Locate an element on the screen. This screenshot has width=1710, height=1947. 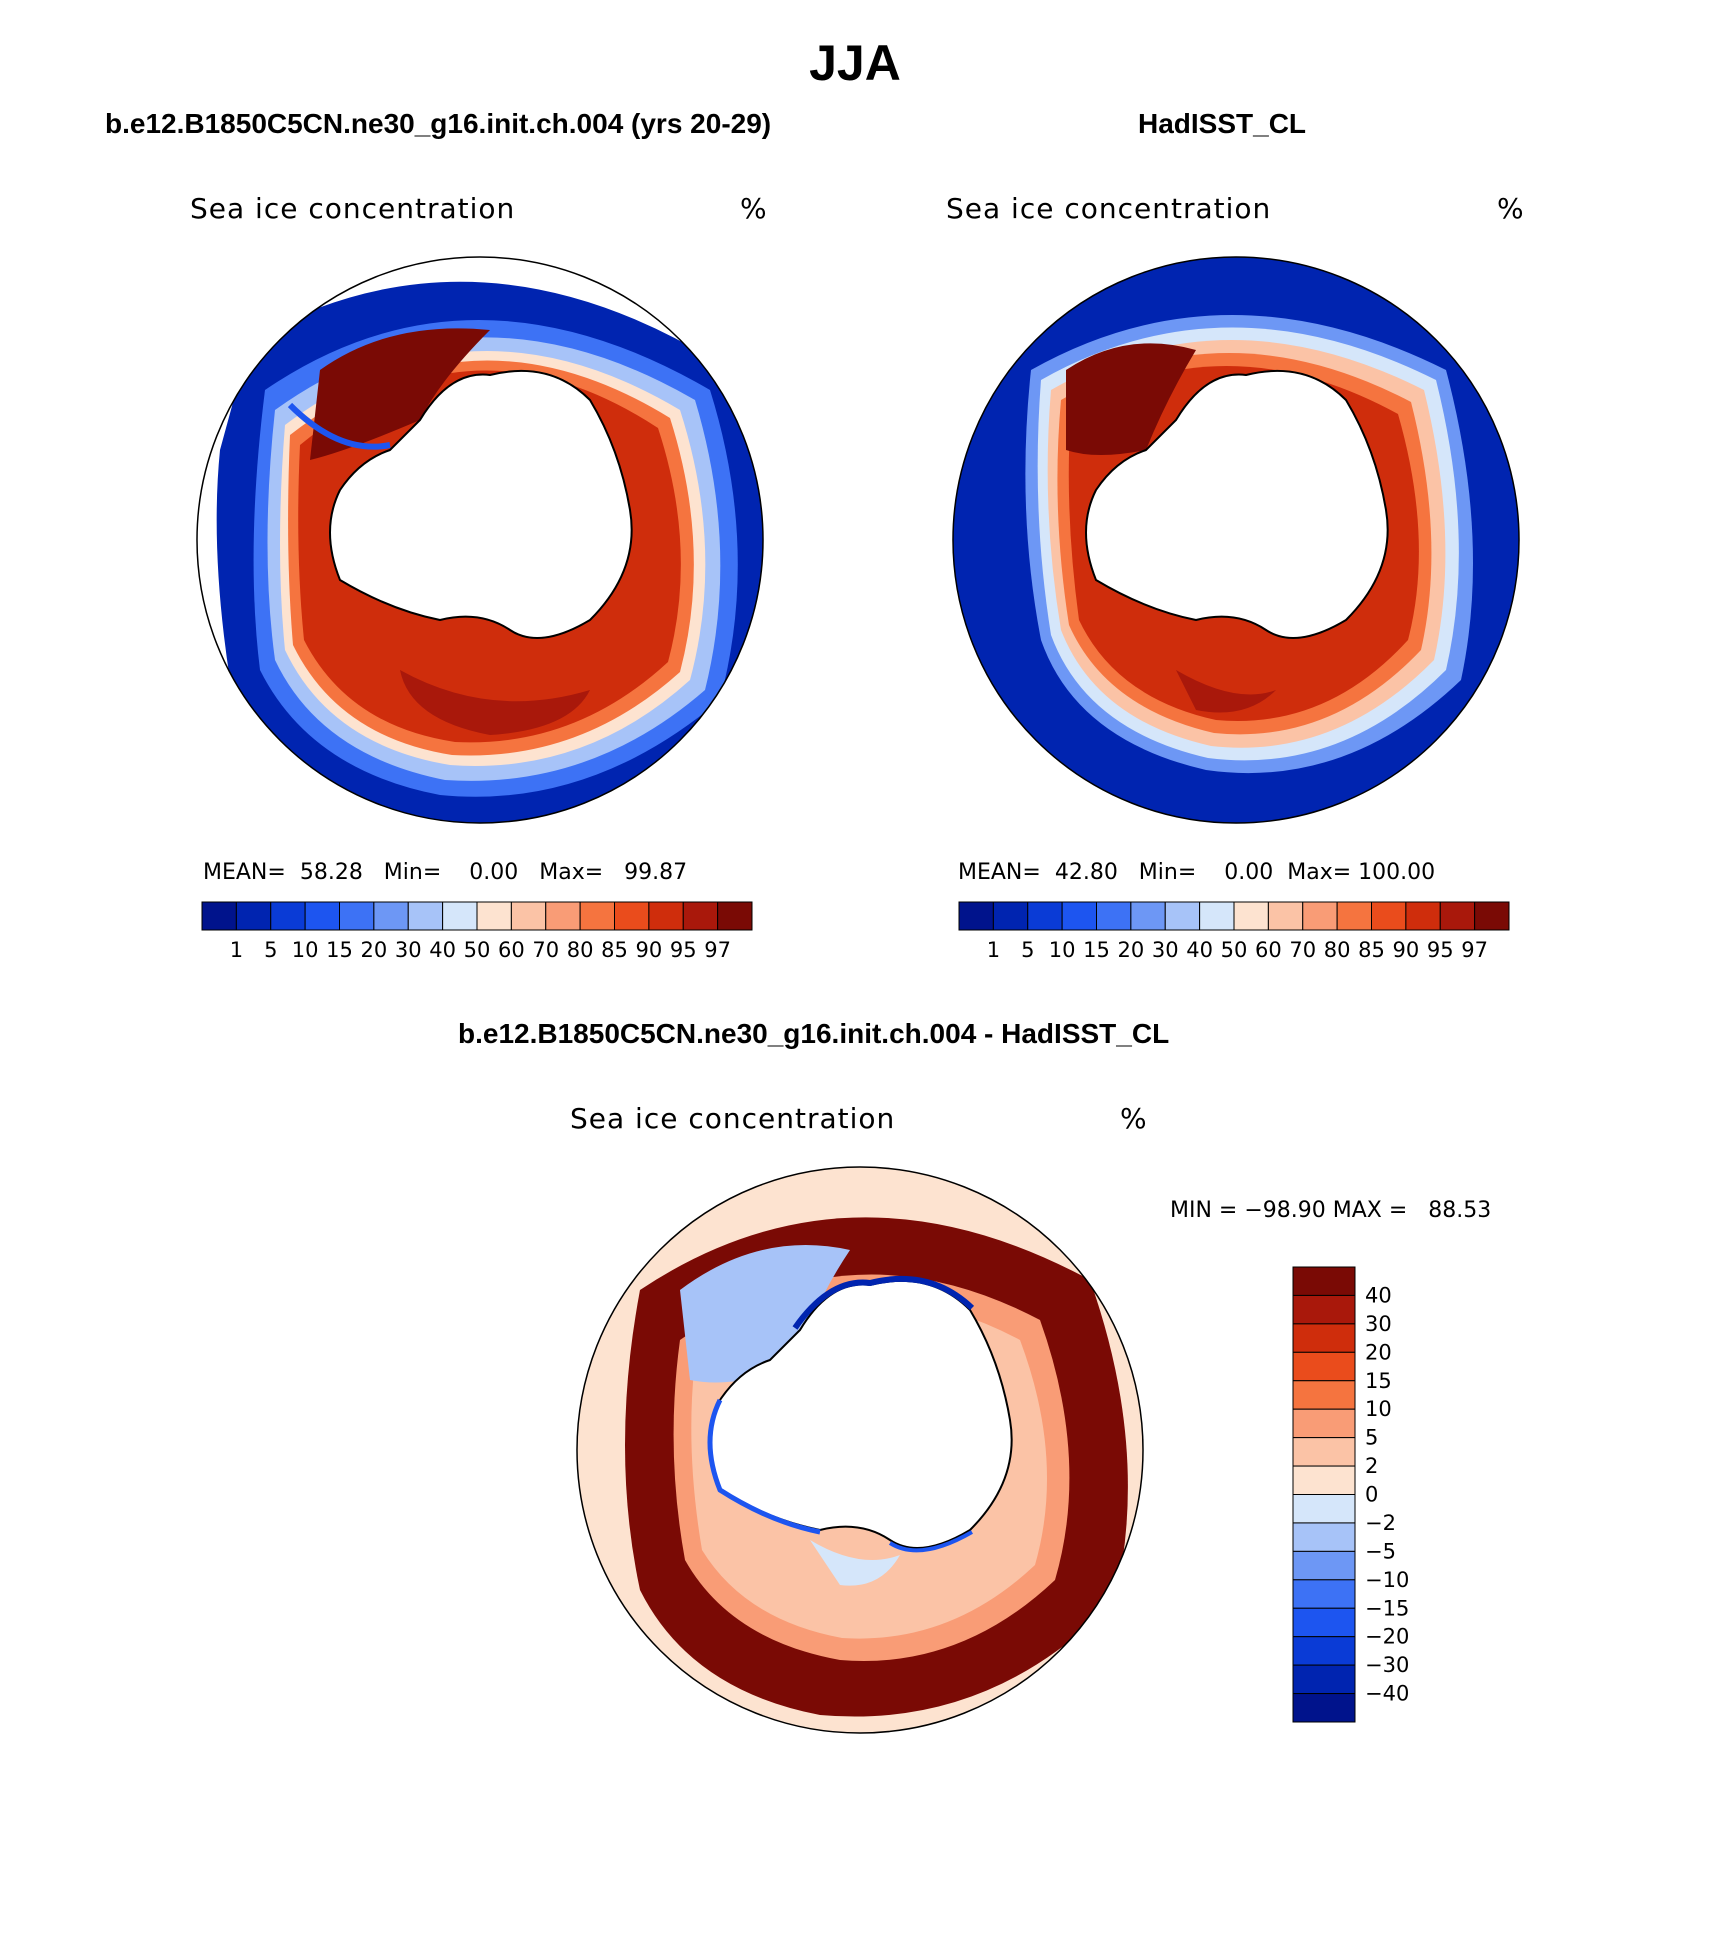
panel-2-colorbar-tick-label: 1 is located at coordinates (993, 950).